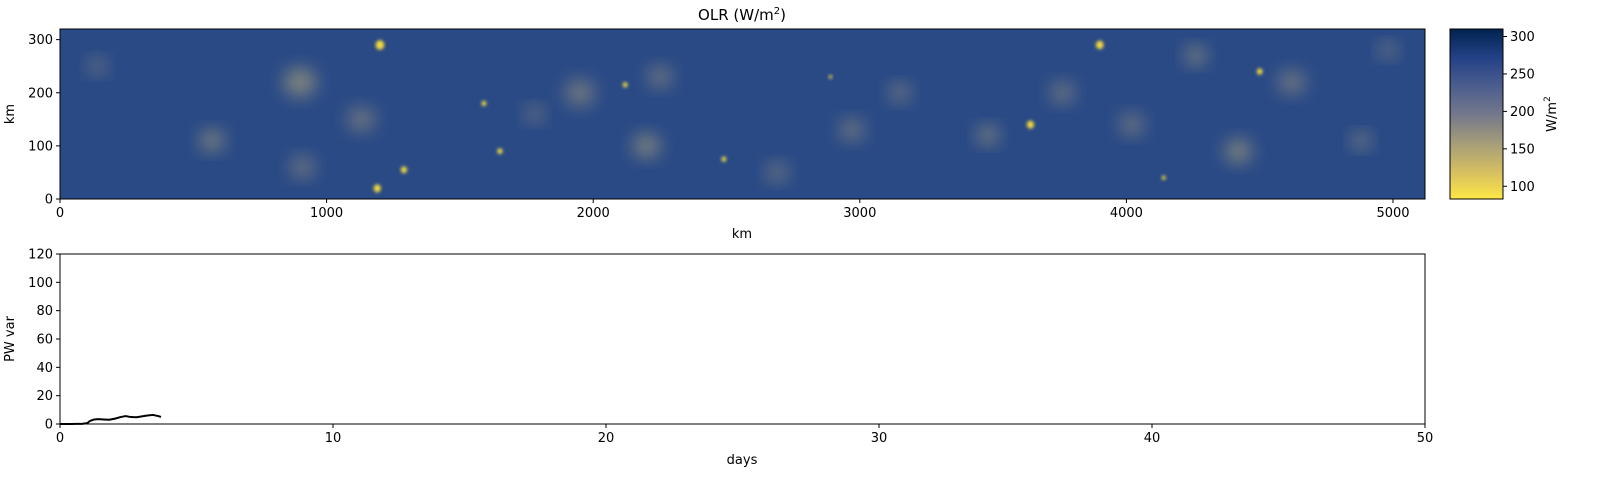  I want to click on colorbar-tick-label: 200, so click(1522, 112).